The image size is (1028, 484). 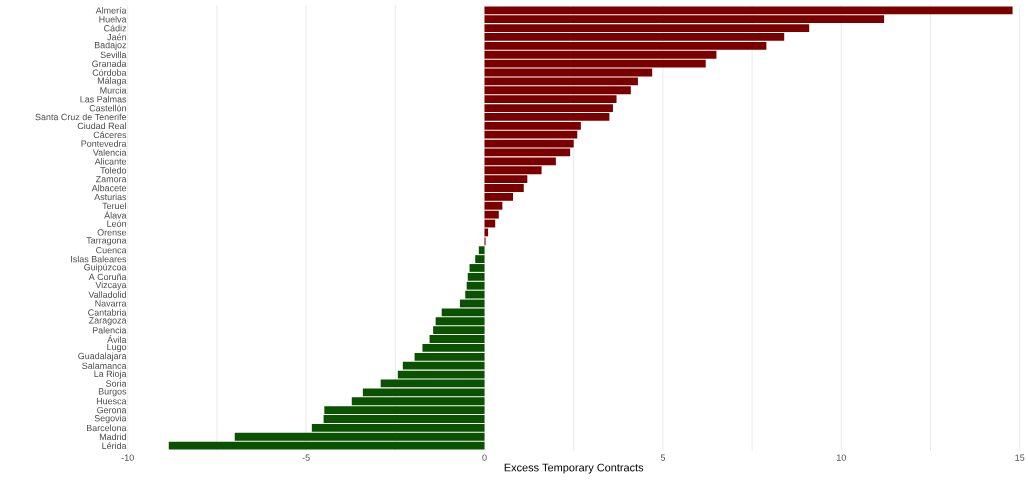 What do you see at coordinates (127, 457) in the screenshot?
I see `x-tick-label: -10` at bounding box center [127, 457].